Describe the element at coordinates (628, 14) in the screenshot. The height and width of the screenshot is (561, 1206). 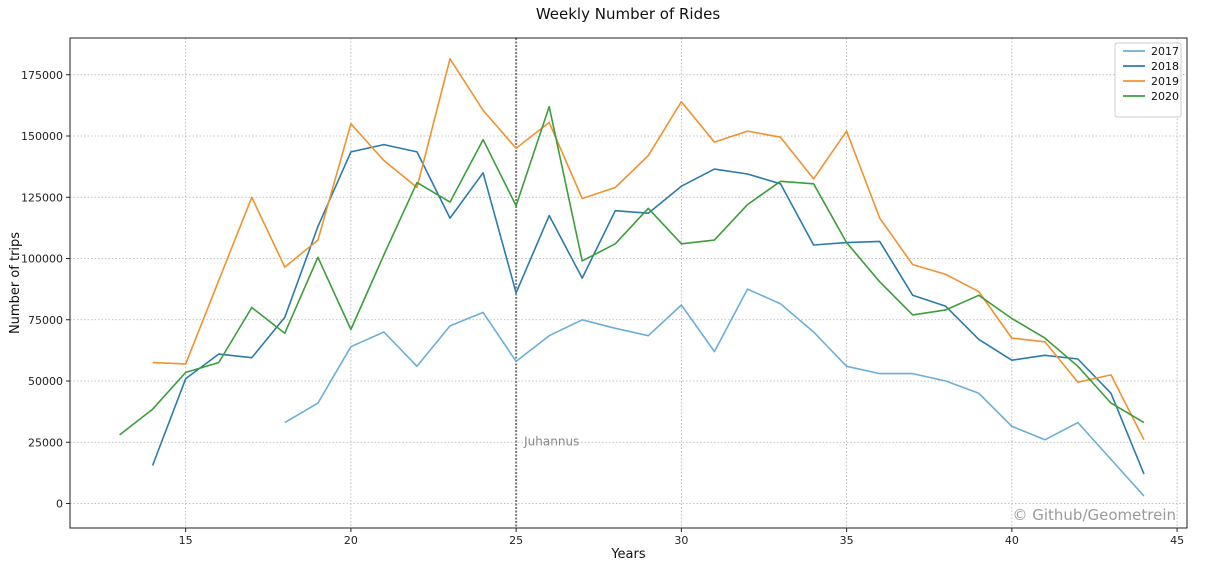
I see `chart-title: Weekly Number of Rides` at that location.